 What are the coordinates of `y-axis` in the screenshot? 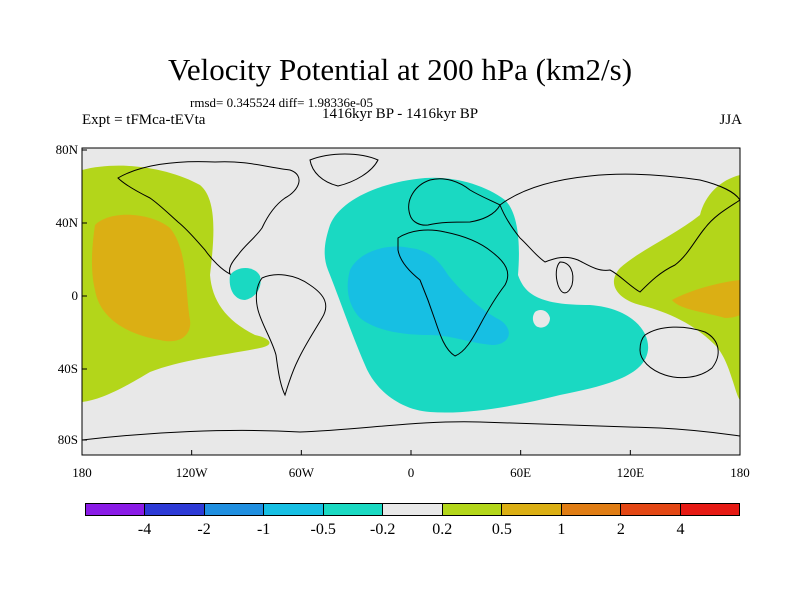 It's located at (84, 295).